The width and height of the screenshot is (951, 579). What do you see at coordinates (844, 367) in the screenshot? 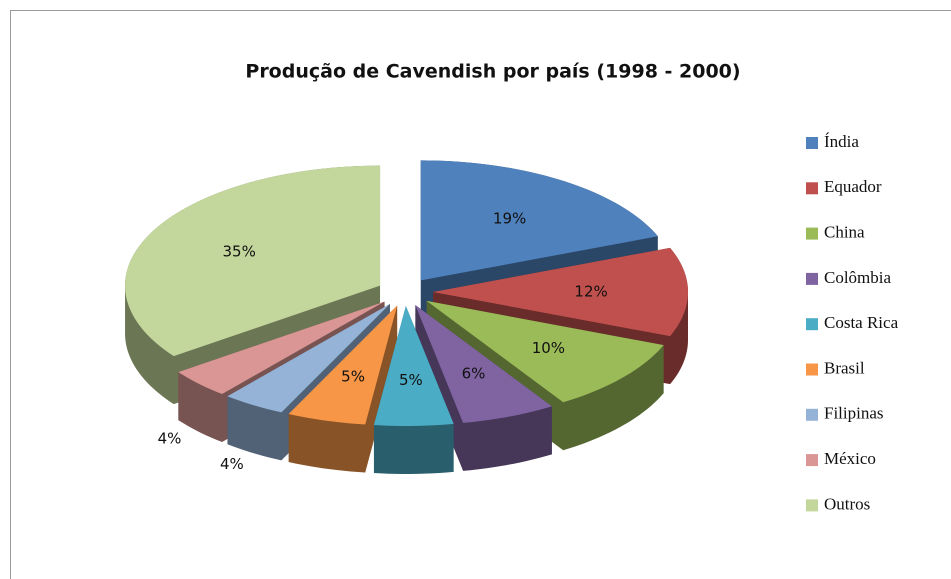
I see `legend-label: Brasil` at bounding box center [844, 367].